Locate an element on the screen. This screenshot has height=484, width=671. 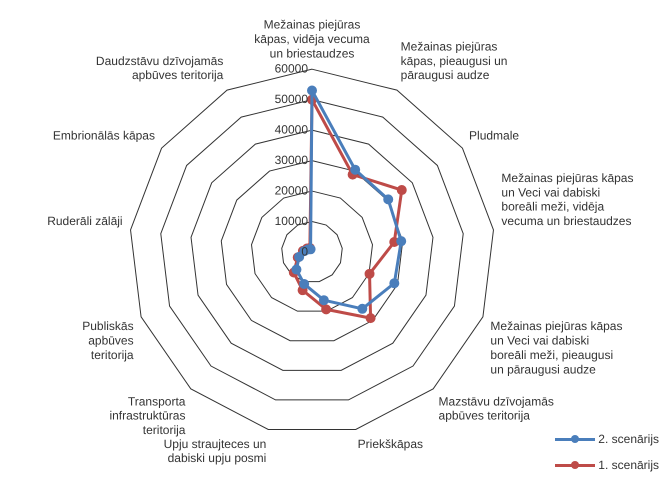
legend-label: 1. scenārijs is located at coordinates (628, 465).